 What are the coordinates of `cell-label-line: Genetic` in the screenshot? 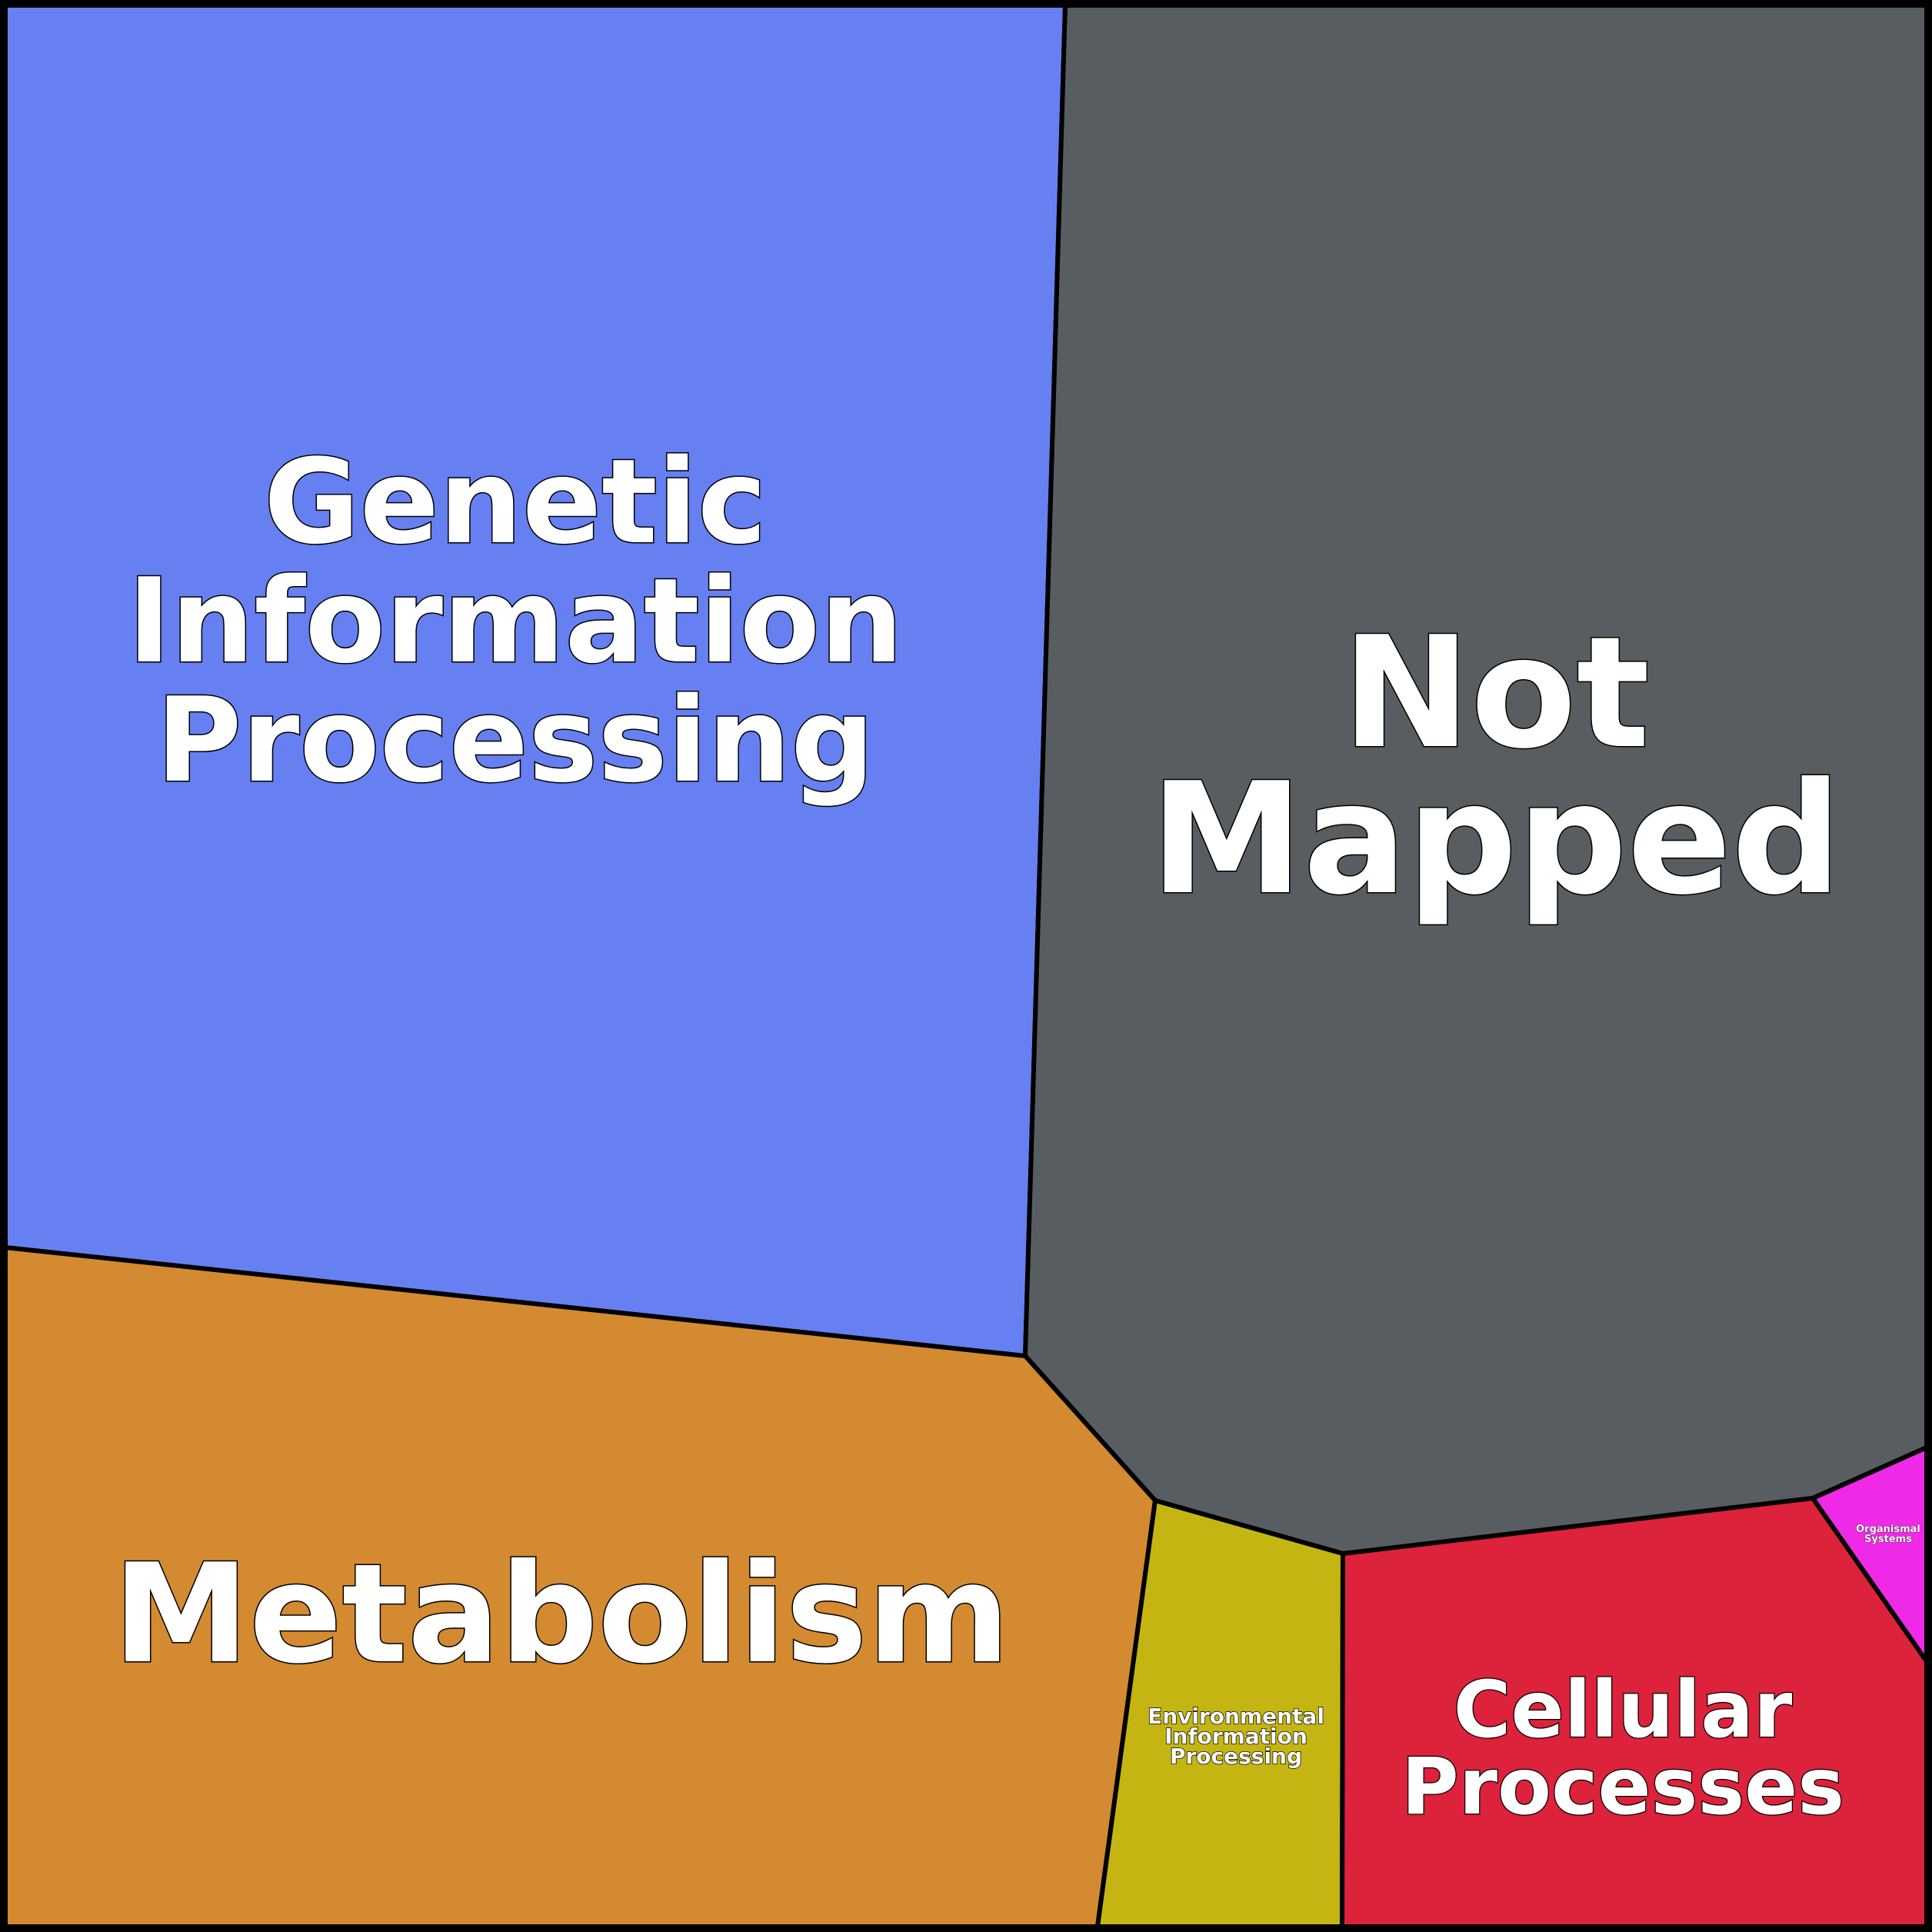 It's located at (515, 502).